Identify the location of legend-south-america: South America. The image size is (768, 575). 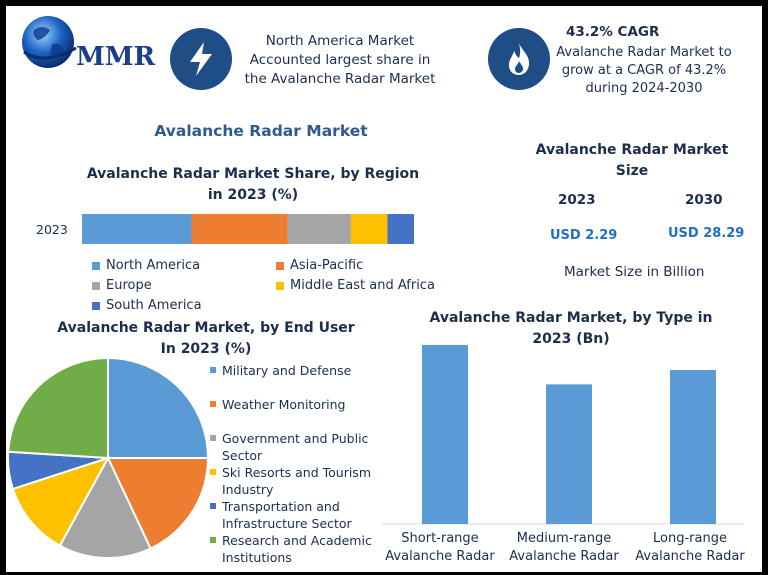
(147, 305).